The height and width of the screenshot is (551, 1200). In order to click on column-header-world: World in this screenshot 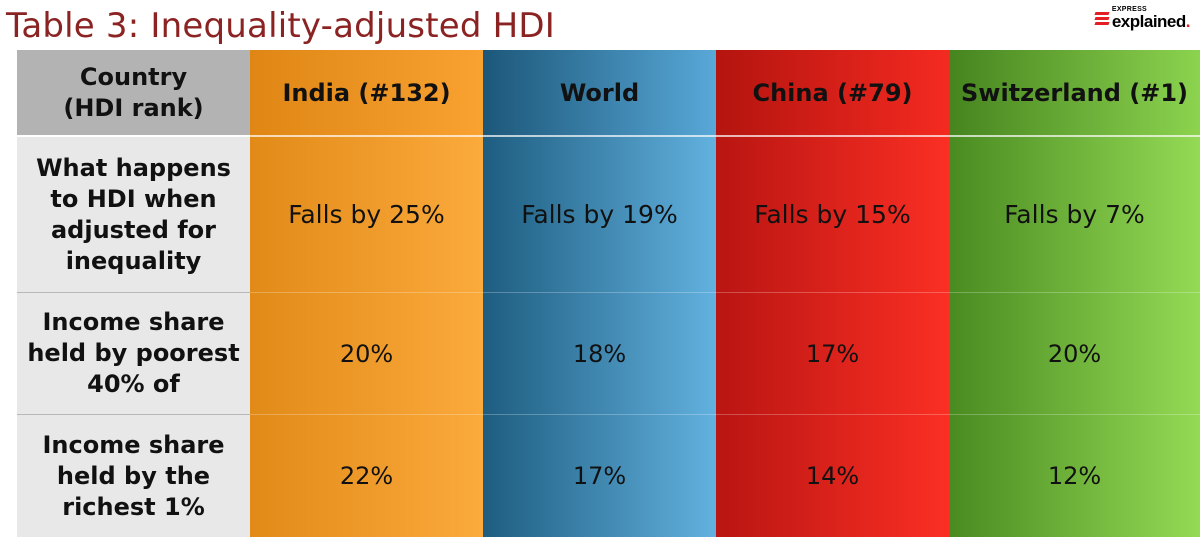, I will do `click(599, 93)`.